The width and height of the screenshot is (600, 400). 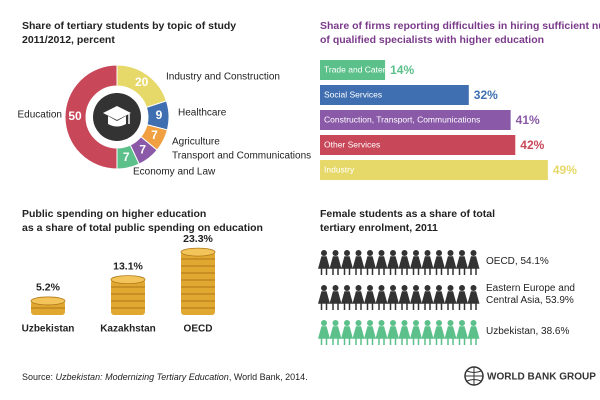 I want to click on bar-label: Social Services, so click(x=353, y=94).